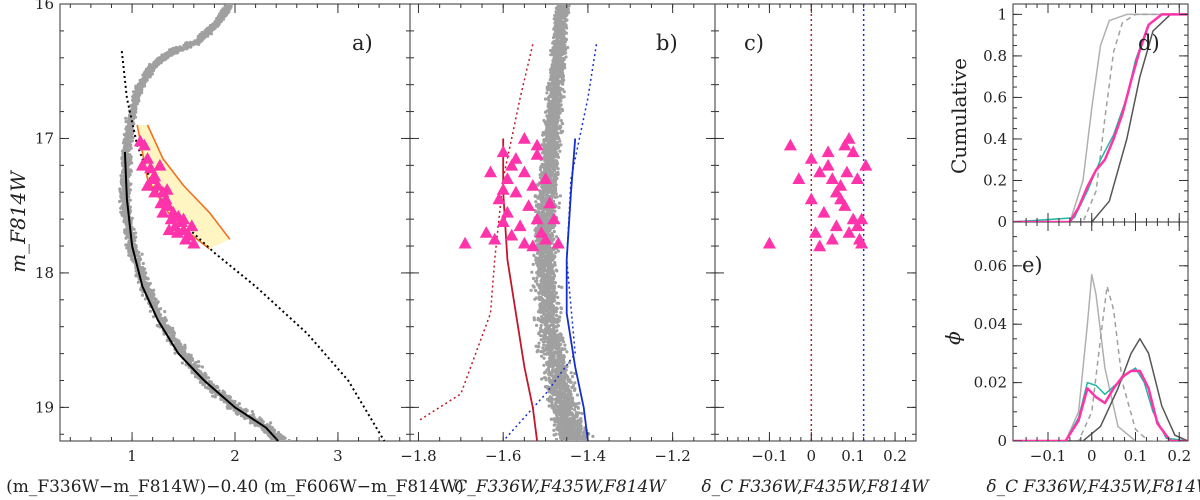 The image size is (1200, 500). I want to click on panel-b-plot, so click(508, 223).